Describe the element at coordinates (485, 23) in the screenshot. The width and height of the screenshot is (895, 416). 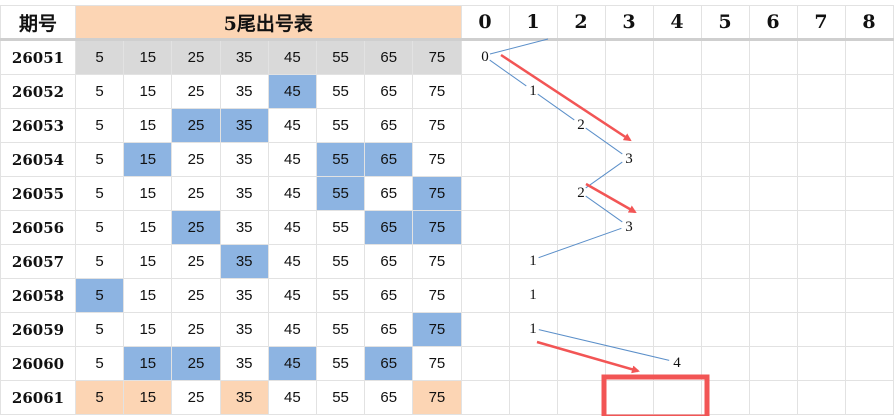
I see `digit-header-0: 0` at that location.